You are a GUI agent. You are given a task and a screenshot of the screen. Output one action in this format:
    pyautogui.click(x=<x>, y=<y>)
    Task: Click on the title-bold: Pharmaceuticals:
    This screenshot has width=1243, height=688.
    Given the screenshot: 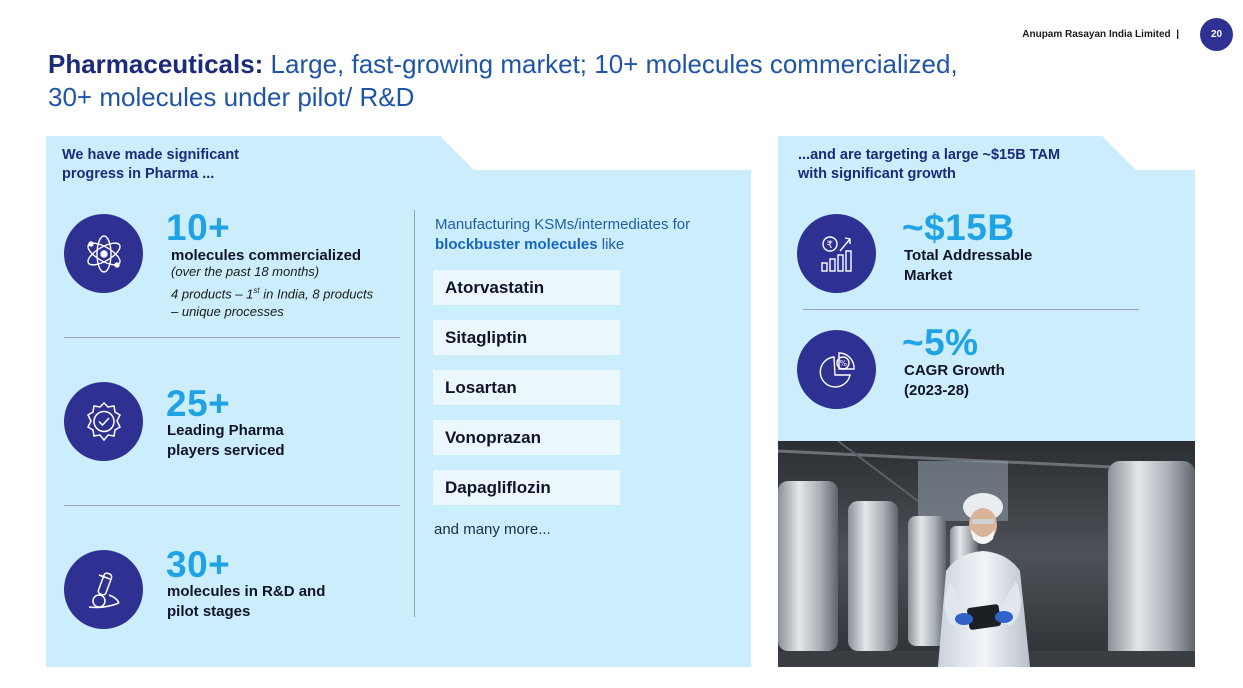 What is the action you would take?
    pyautogui.click(x=156, y=64)
    